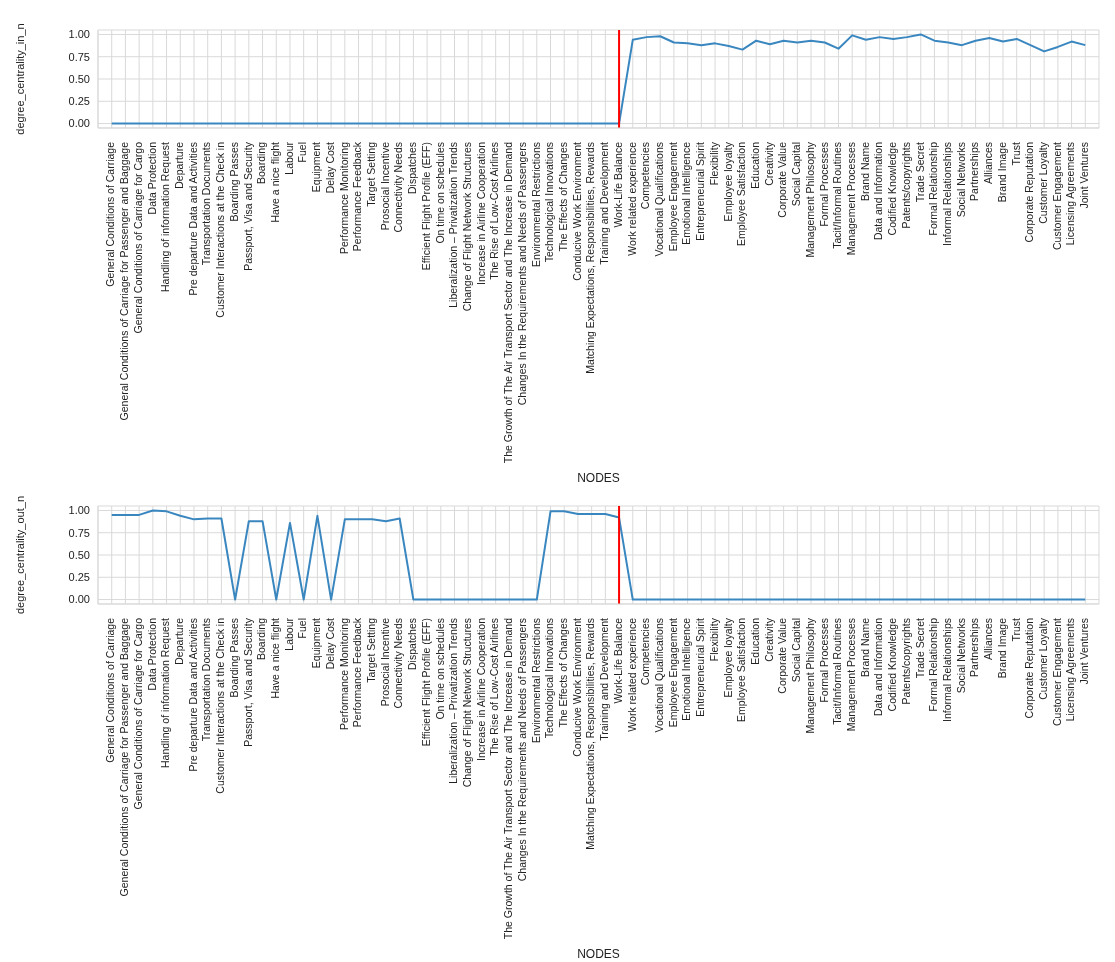 The width and height of the screenshot is (1115, 962). What do you see at coordinates (192, 219) in the screenshot?
I see `x-tick-label: Pre departure Data and Activities` at bounding box center [192, 219].